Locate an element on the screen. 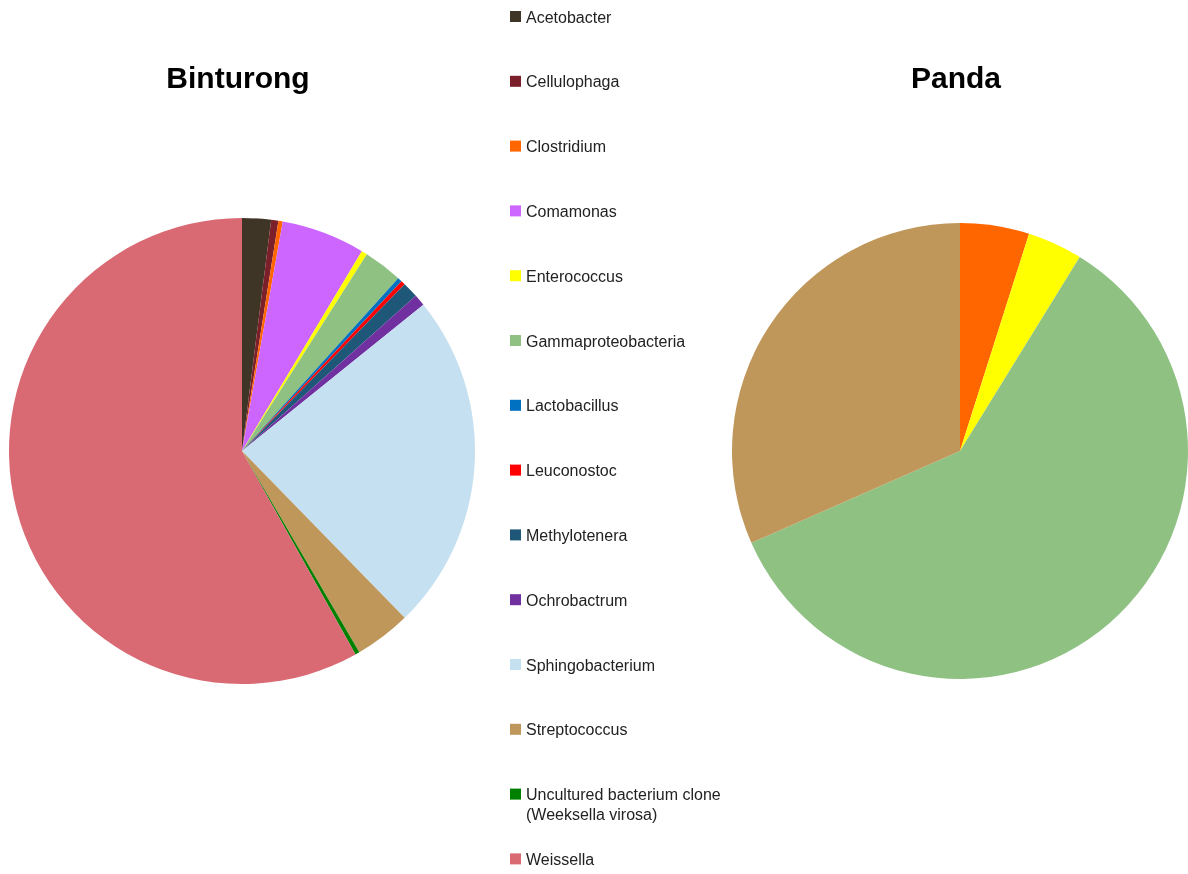  legend-label: Comamonas is located at coordinates (571, 211).